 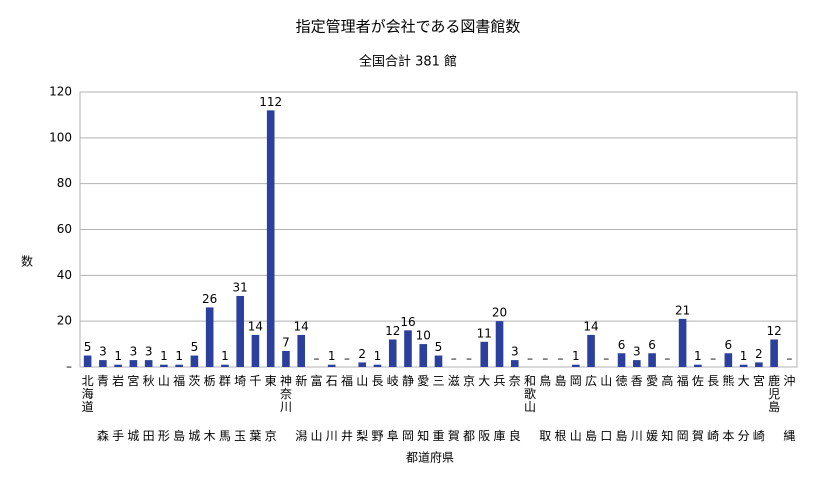 I want to click on x-tick-label: 和歌山, so click(x=530, y=394).